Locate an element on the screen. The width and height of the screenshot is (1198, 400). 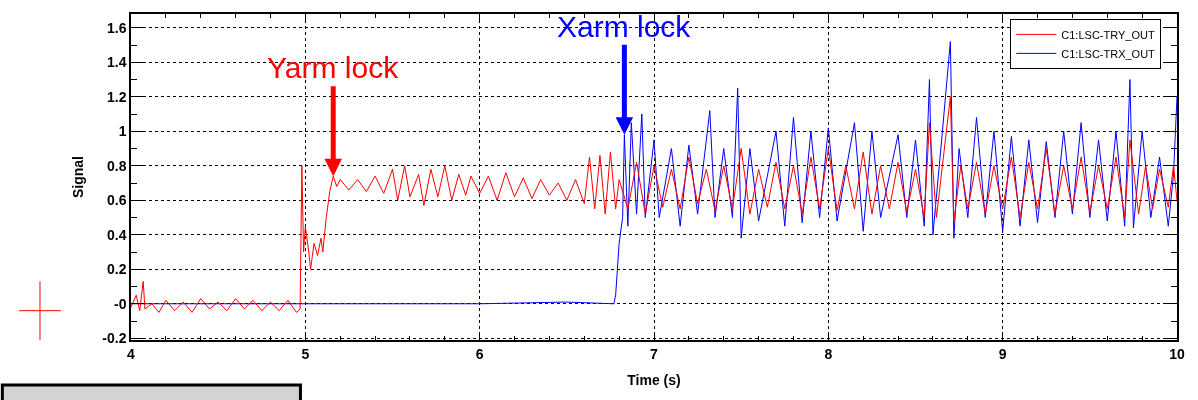
y-tick-label: 1.2 is located at coordinates (116, 96).